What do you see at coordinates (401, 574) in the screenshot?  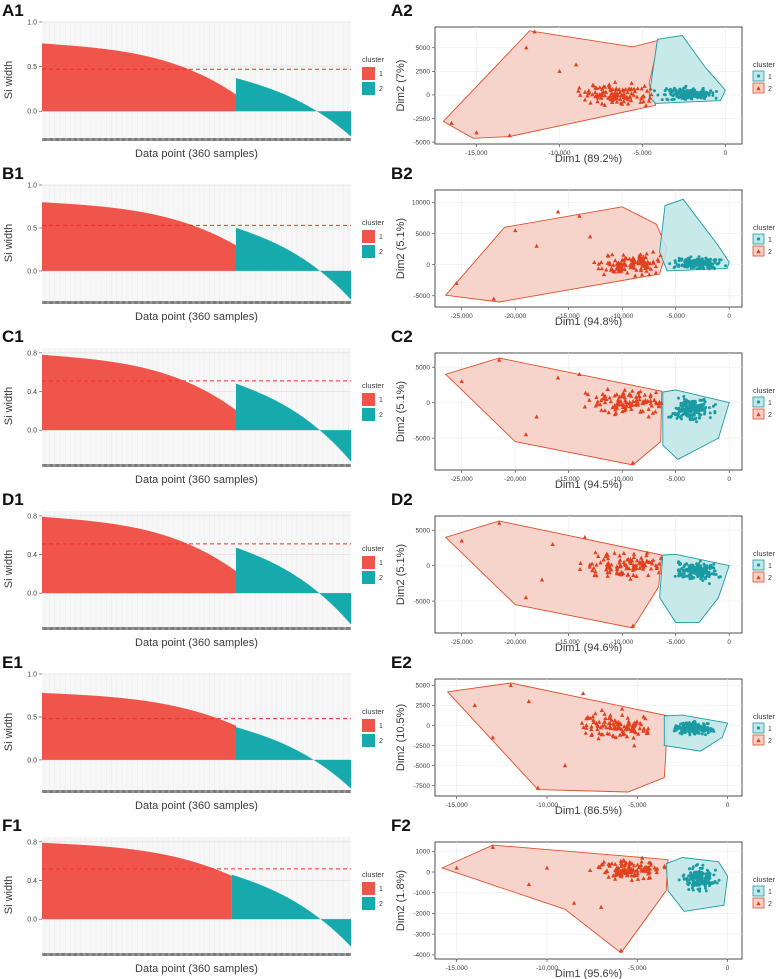 I see `y-axis-label: Dim2 (5.1%)` at bounding box center [401, 574].